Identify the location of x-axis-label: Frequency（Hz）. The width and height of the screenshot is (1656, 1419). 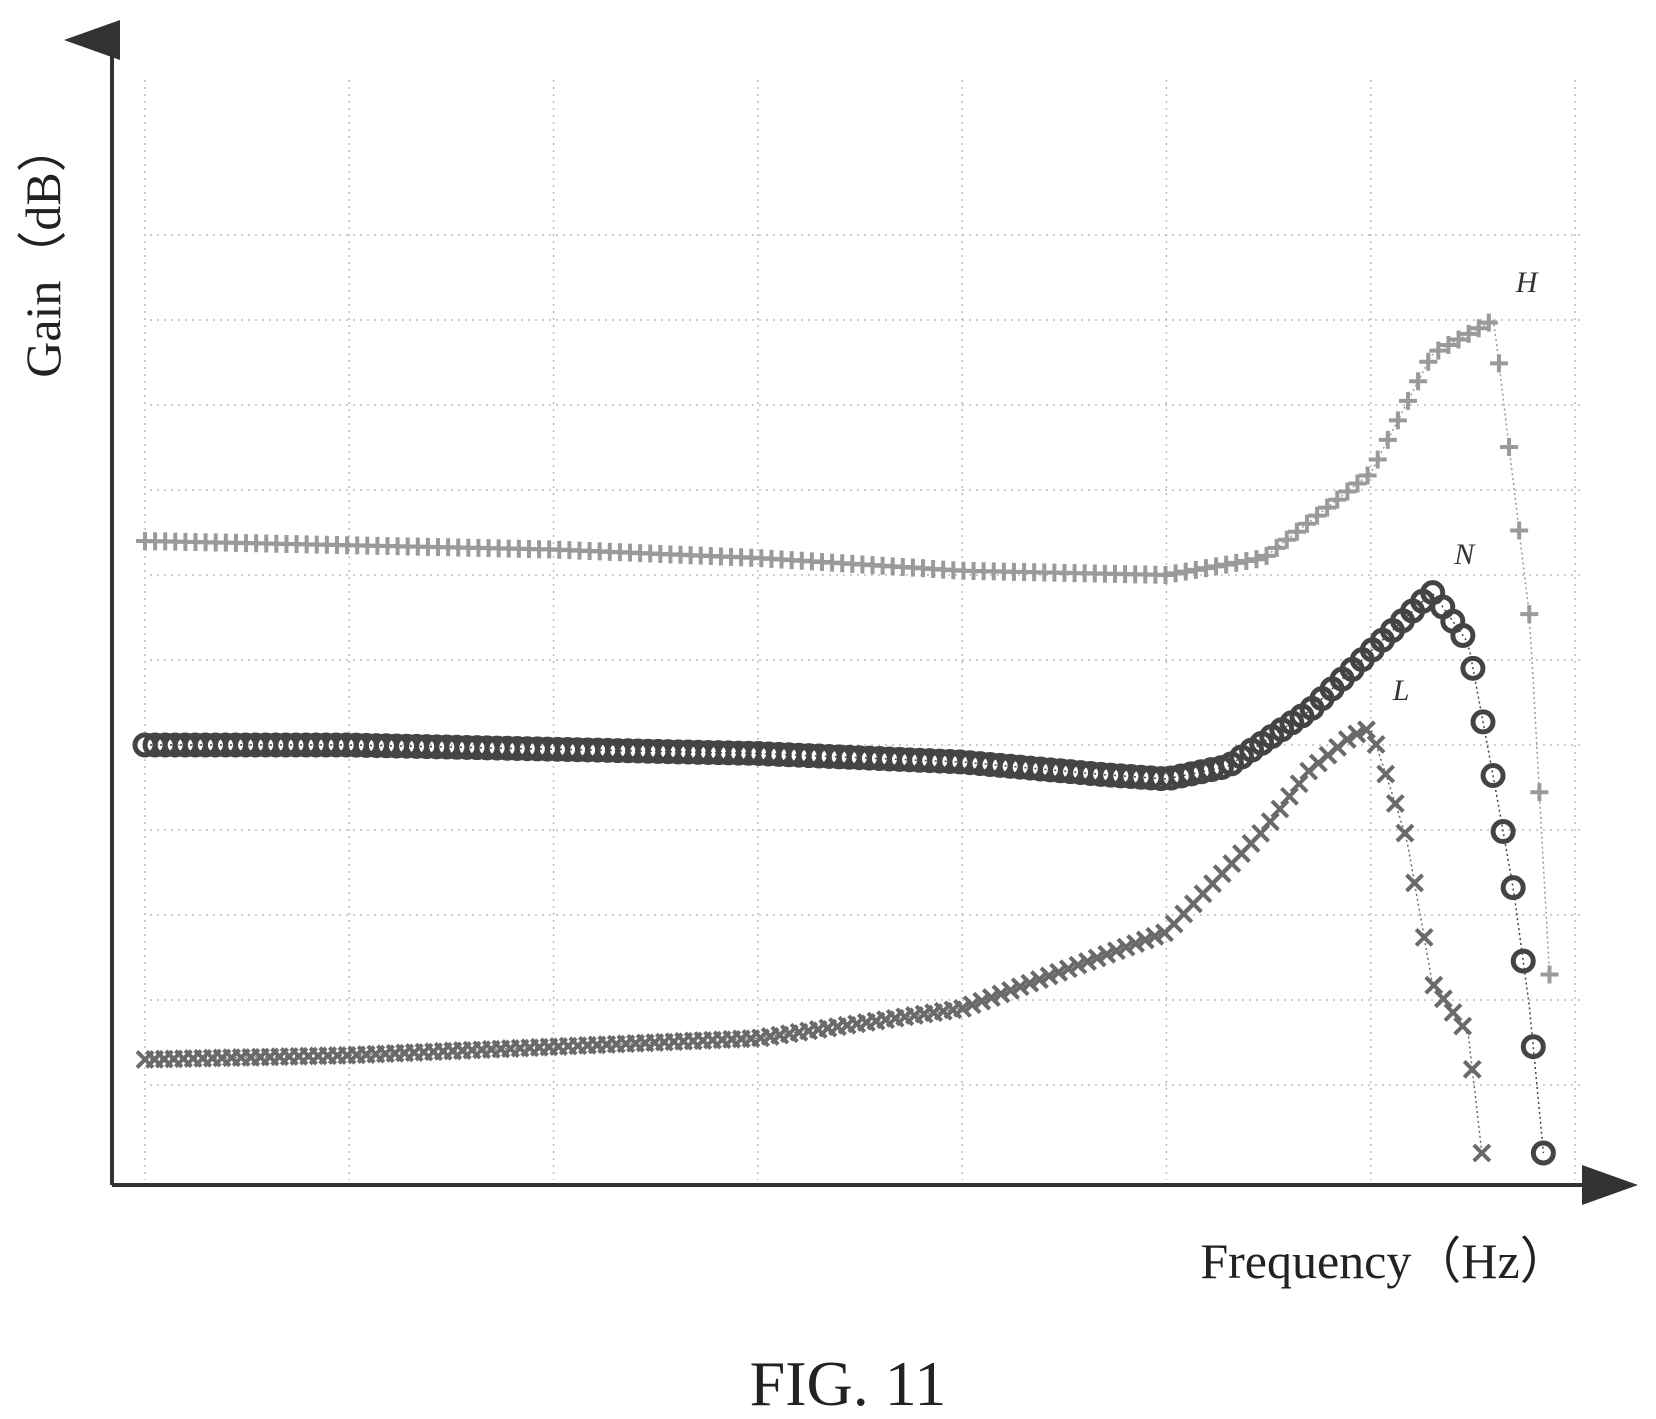
(1384, 1261).